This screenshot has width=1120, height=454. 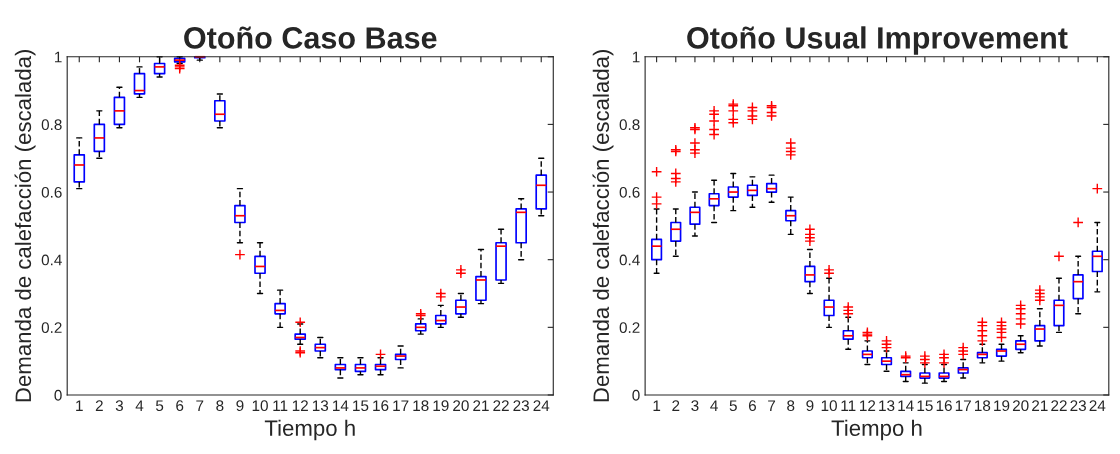 What do you see at coordinates (877, 40) in the screenshot?
I see `chart-title: Otoño Usual Improvement` at bounding box center [877, 40].